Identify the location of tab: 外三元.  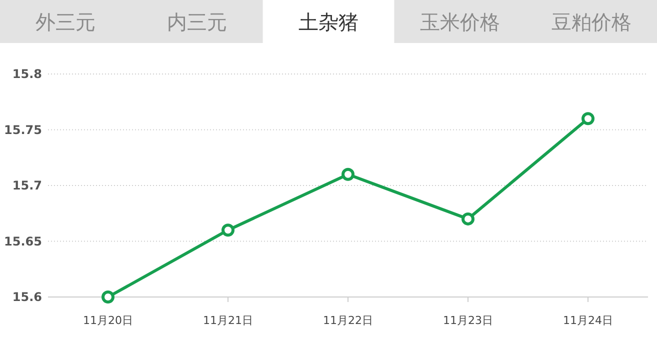
(66, 21).